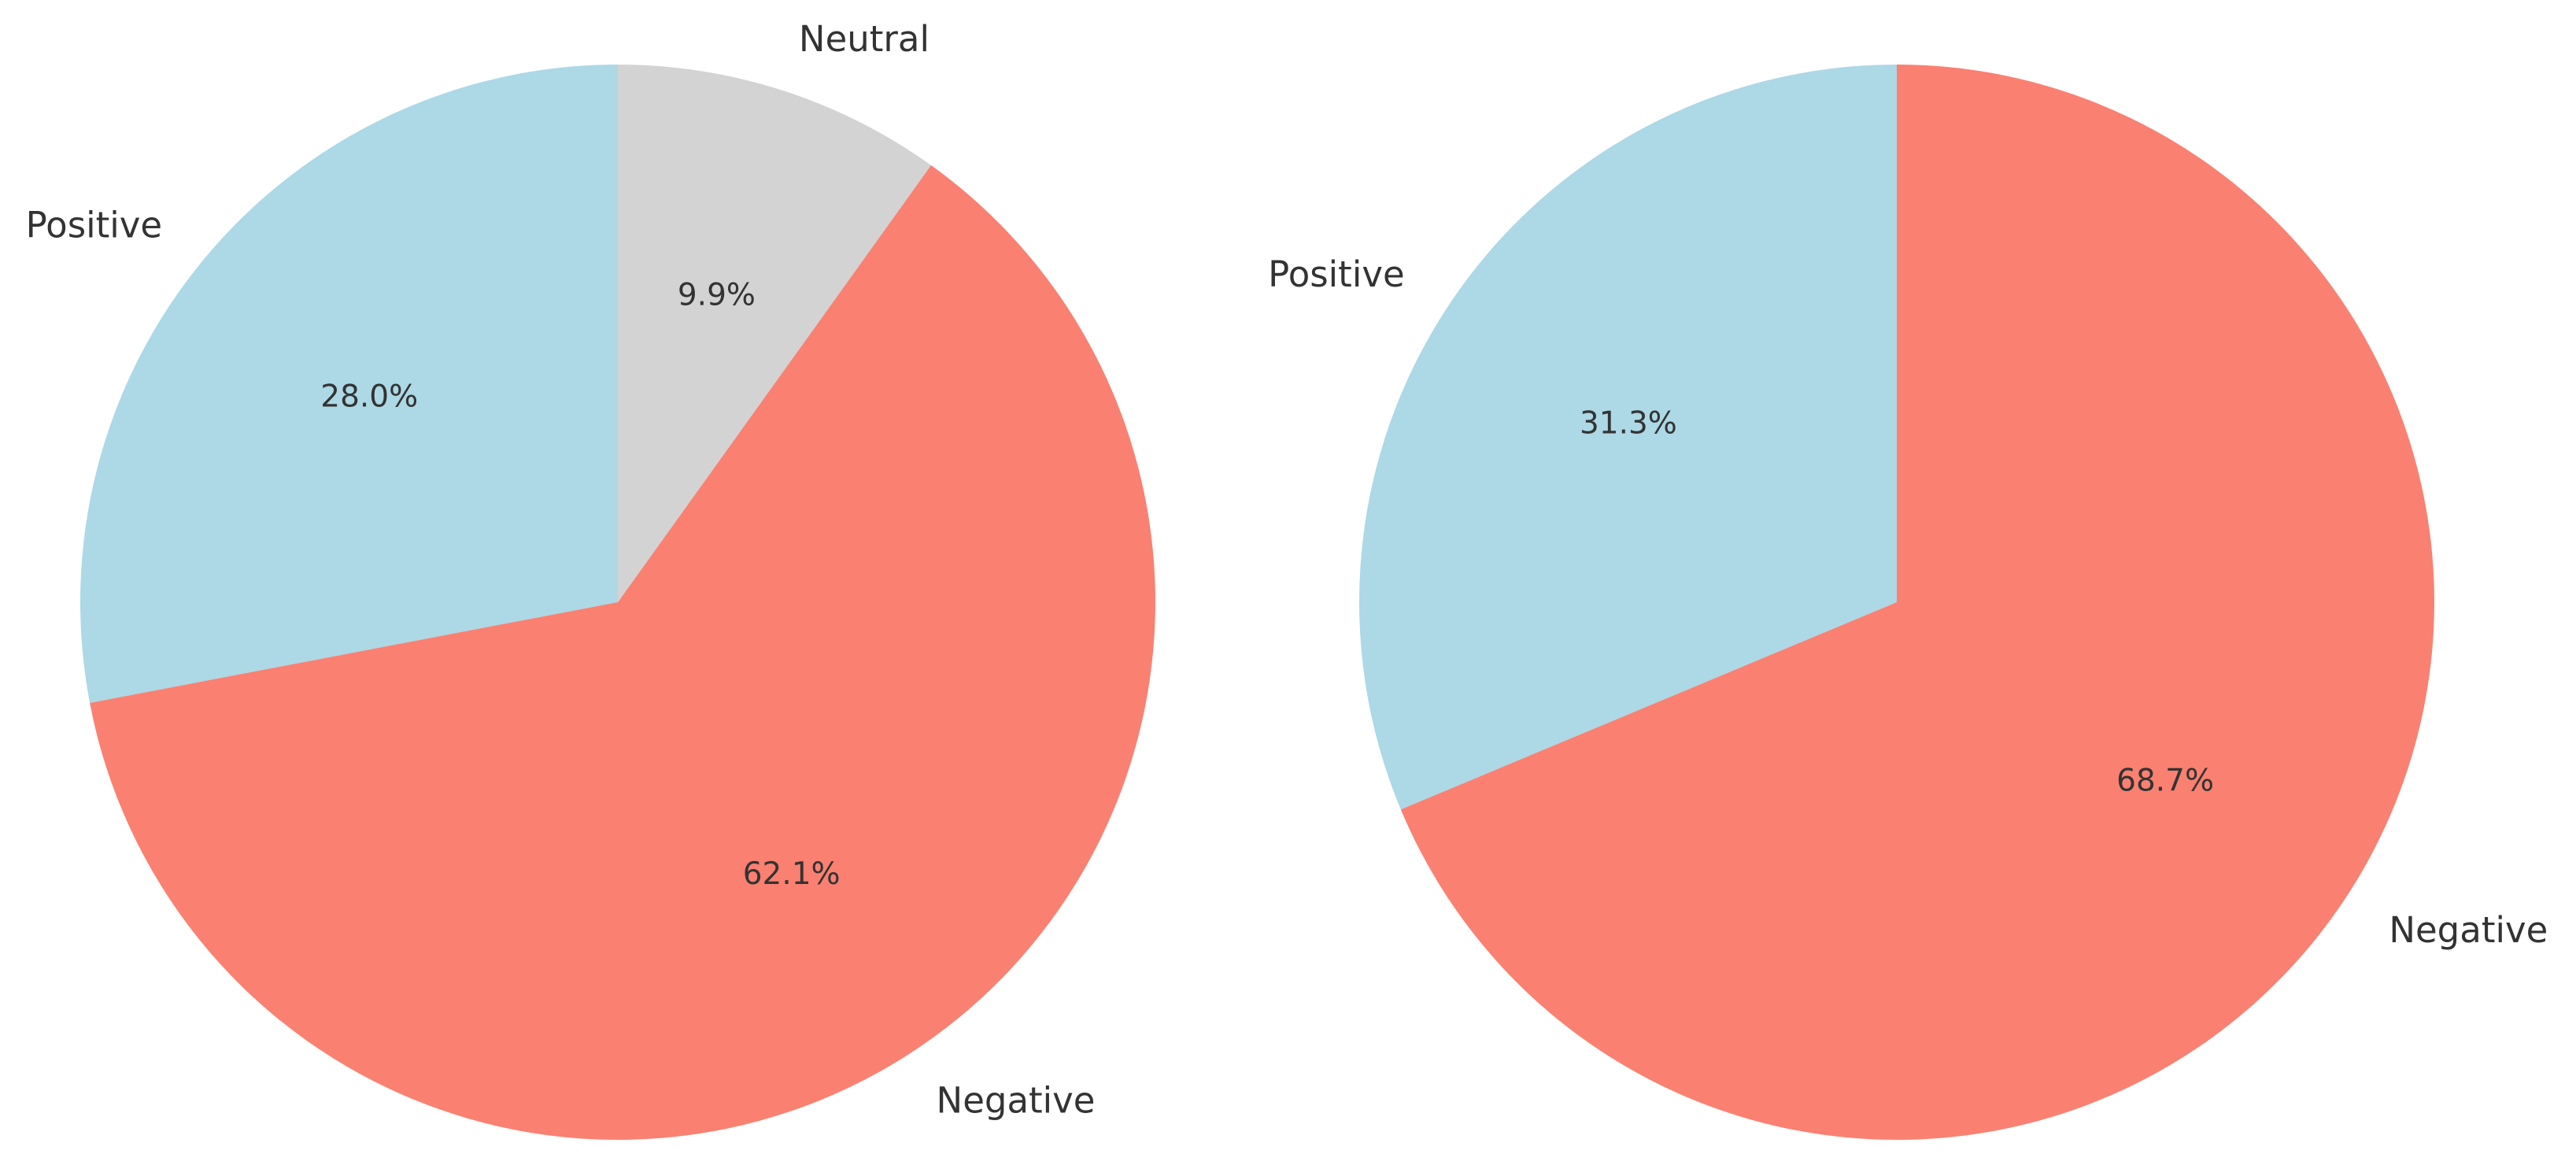  Describe the element at coordinates (369, 396) in the screenshot. I see `slice-percent-positive: 28.0%` at that location.